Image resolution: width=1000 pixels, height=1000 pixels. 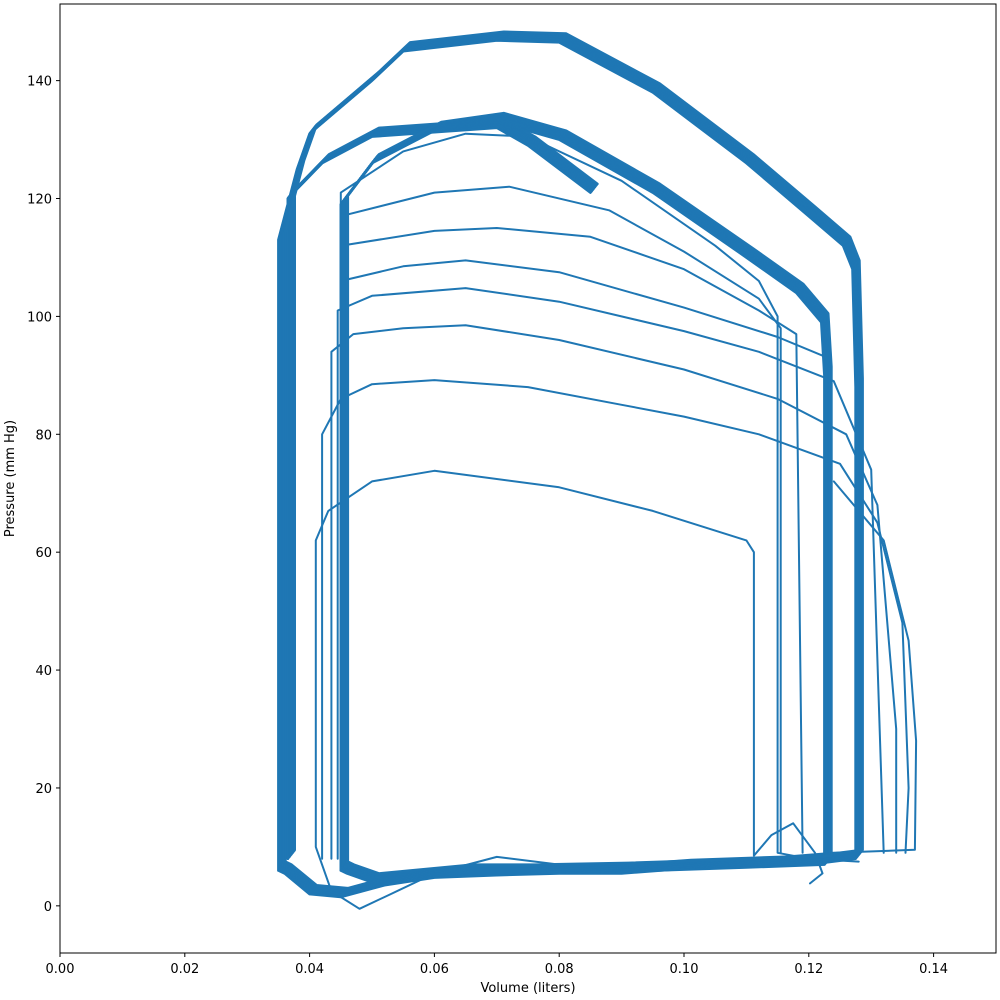 What do you see at coordinates (10, 478) in the screenshot?
I see `y-axis-label: Pressure (mm Hg)` at bounding box center [10, 478].